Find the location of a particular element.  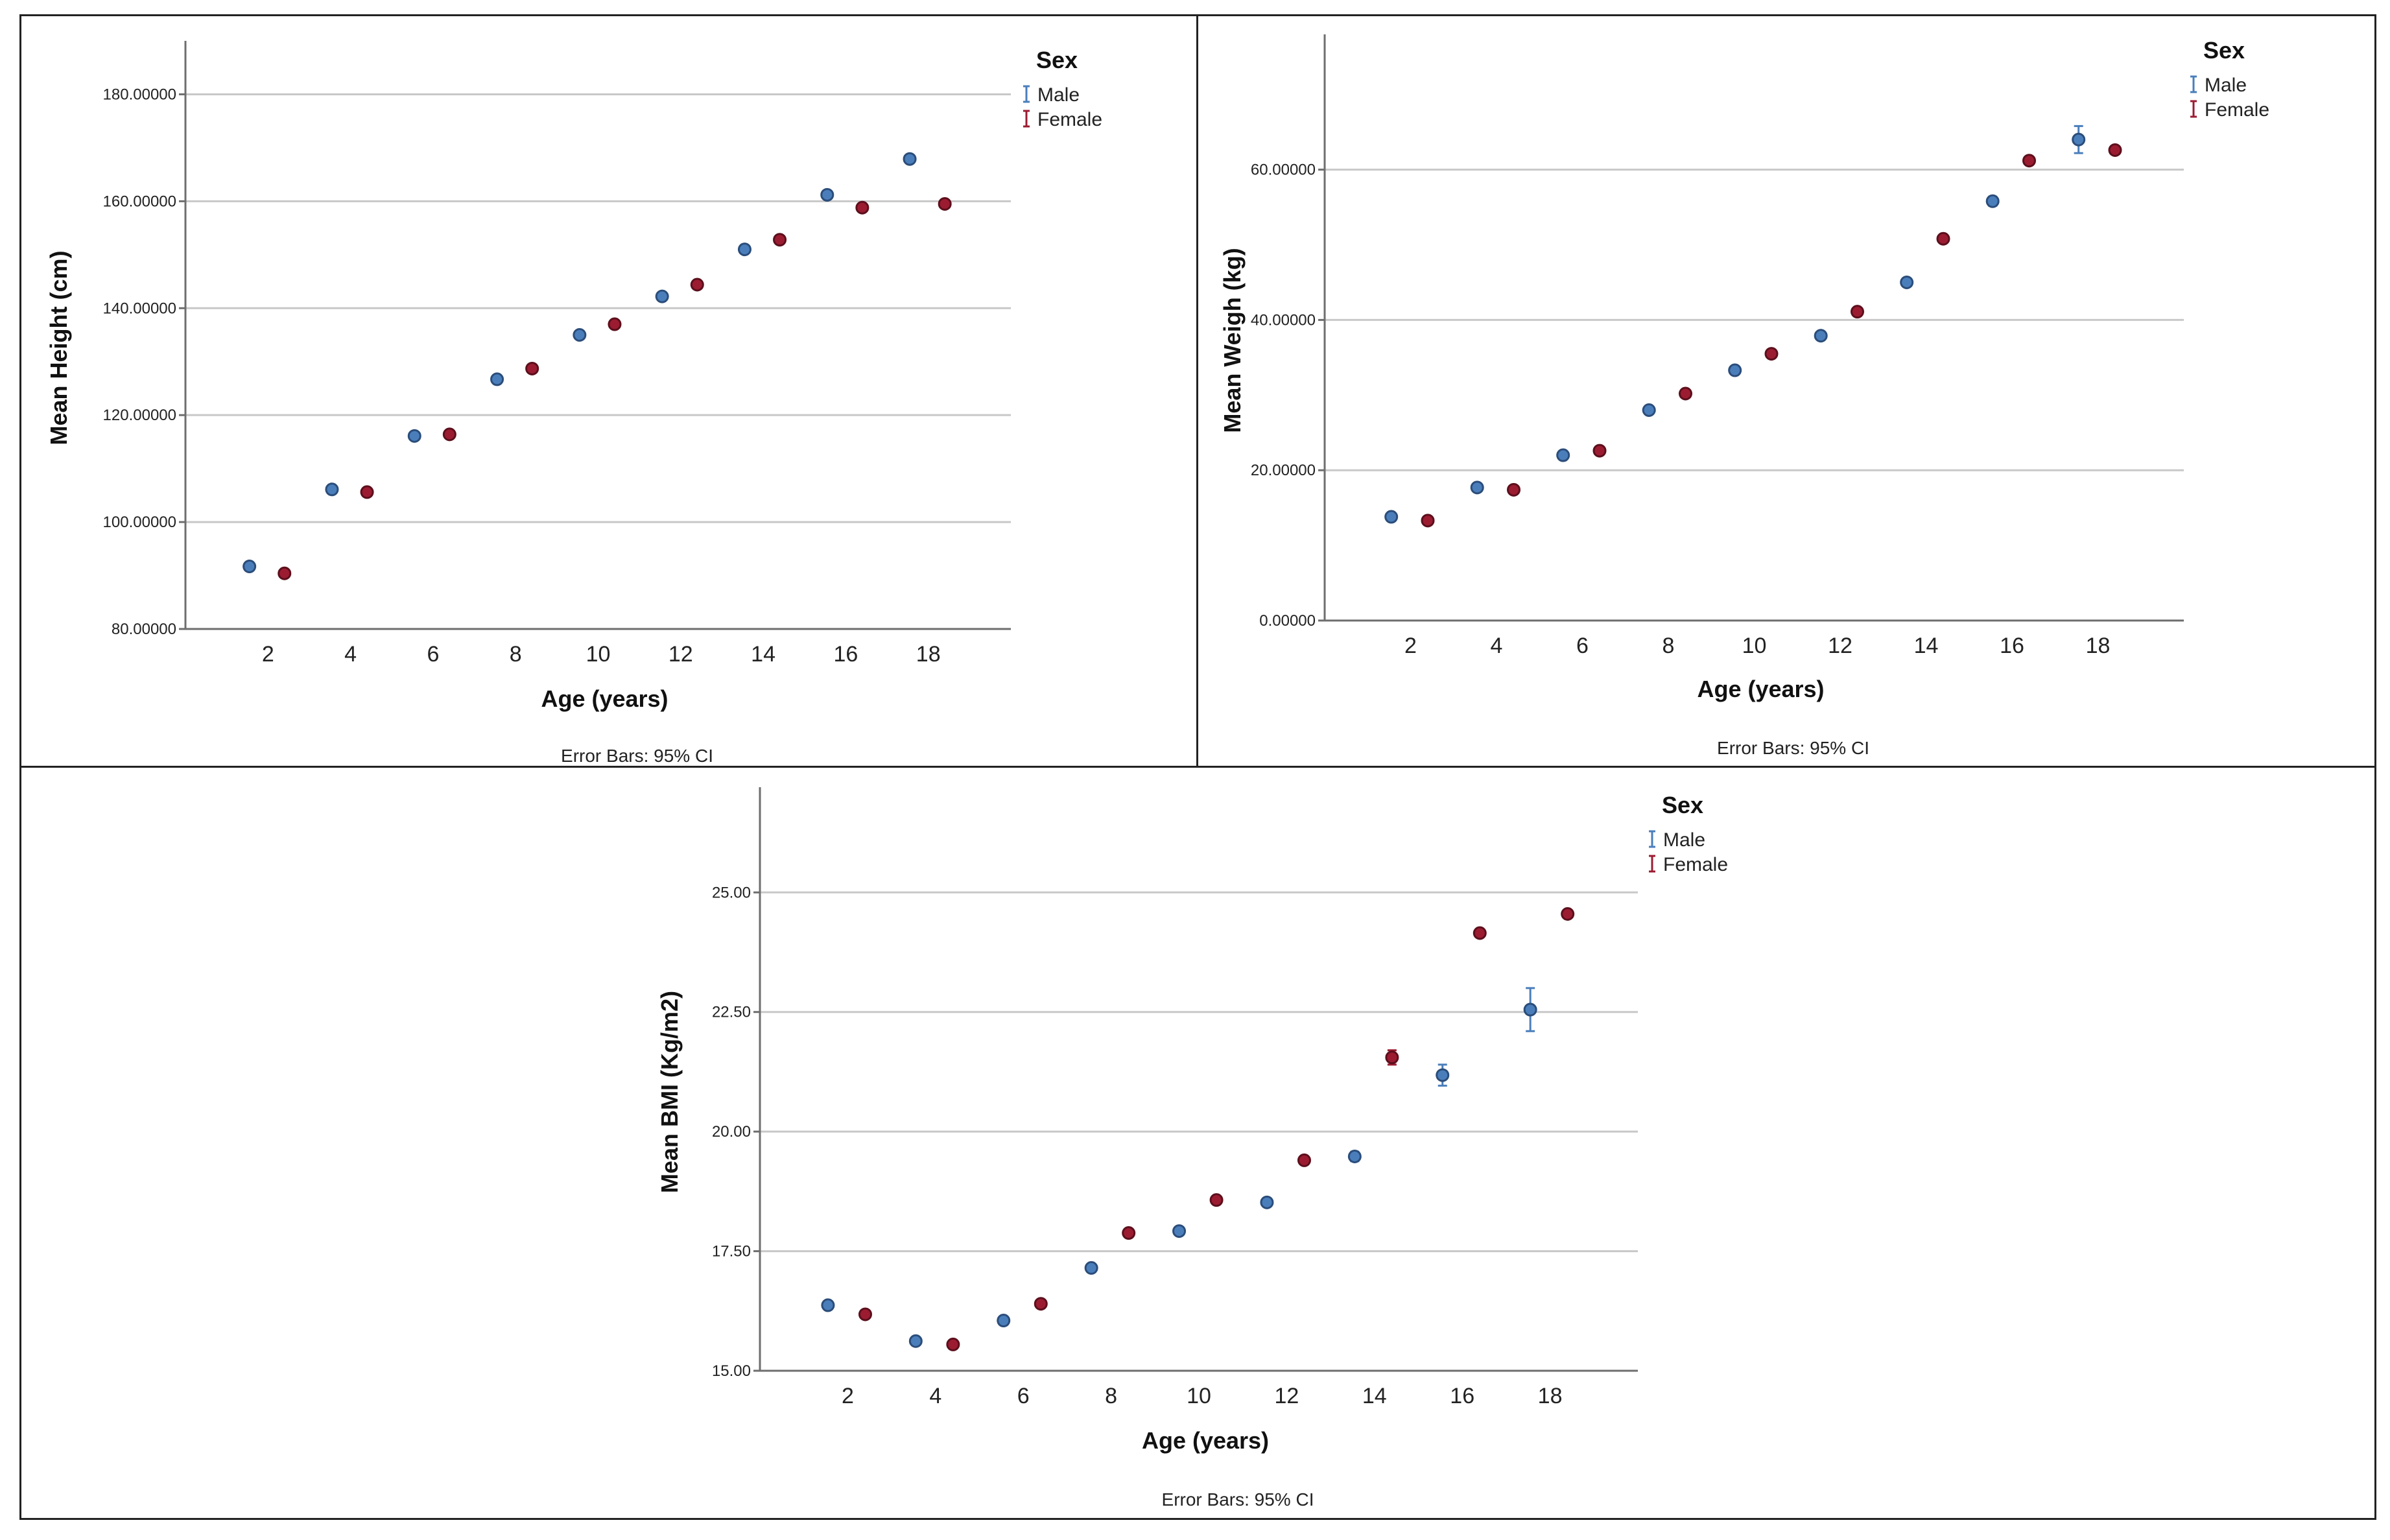

y-tick-label: 80.00000 is located at coordinates (144, 629).